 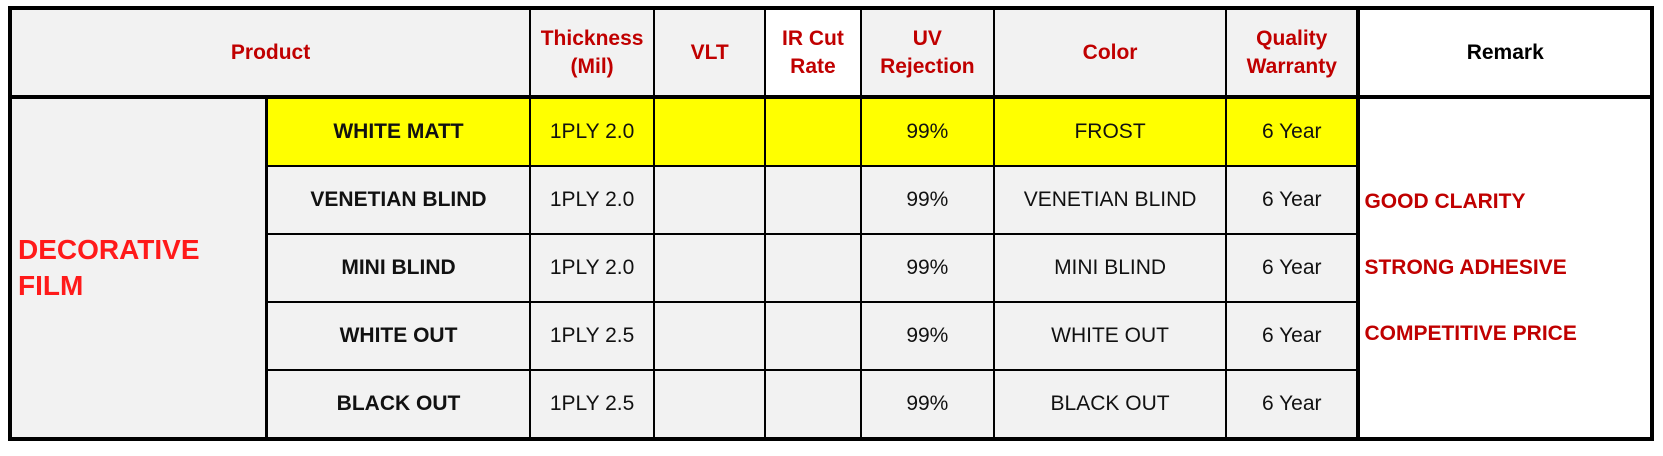 I want to click on header-quality-warranty: Quality Warranty, so click(x=1293, y=53).